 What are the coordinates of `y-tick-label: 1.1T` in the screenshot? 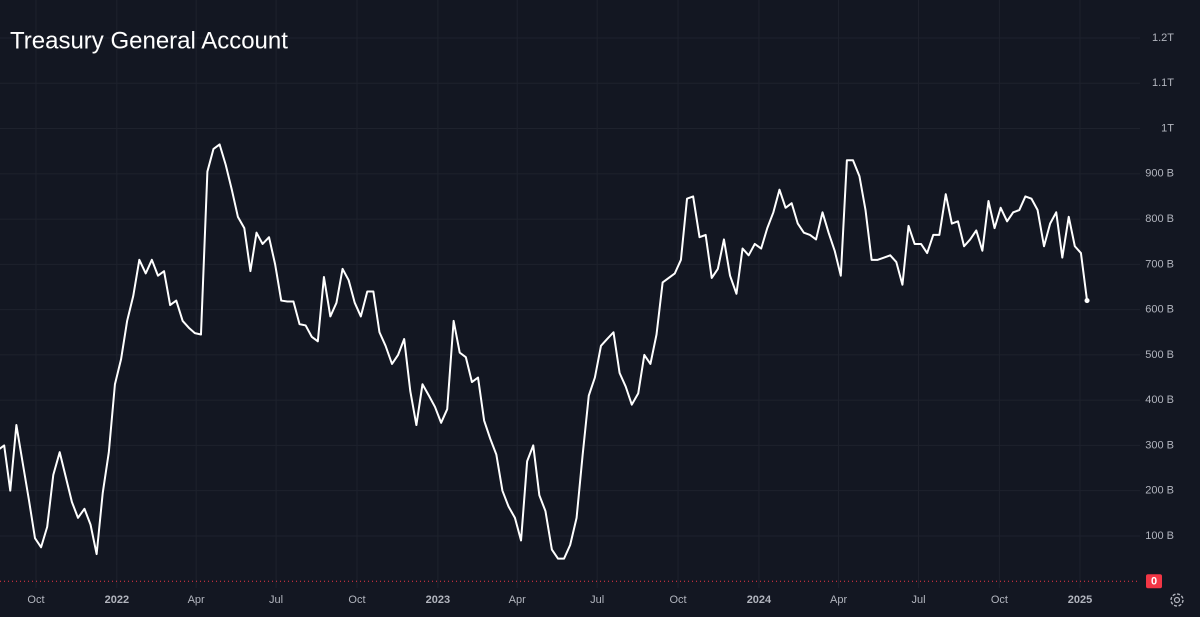 It's located at (1163, 83).